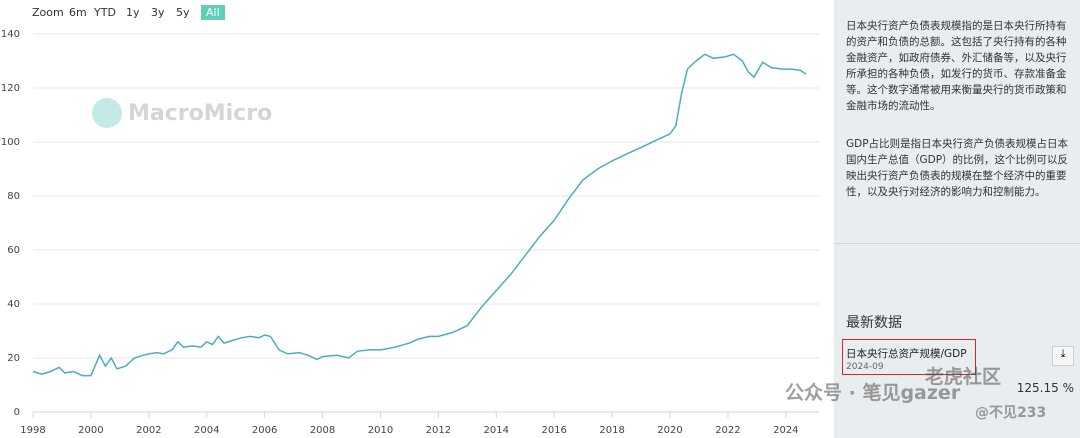  Describe the element at coordinates (213, 12) in the screenshot. I see `range-button: All` at that location.